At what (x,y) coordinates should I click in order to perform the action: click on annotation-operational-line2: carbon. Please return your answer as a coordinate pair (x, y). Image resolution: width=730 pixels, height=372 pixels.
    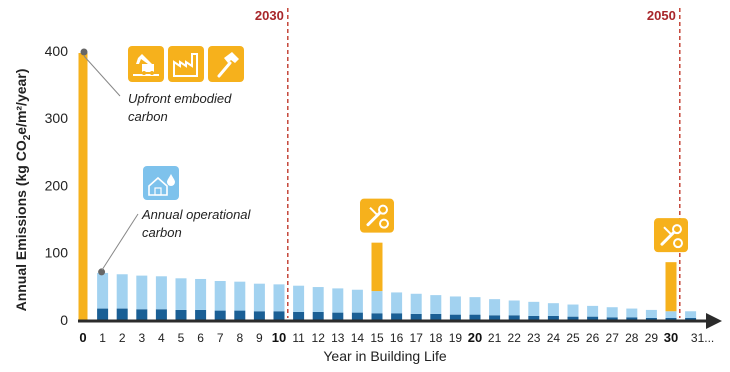
    Looking at the image, I should click on (162, 232).